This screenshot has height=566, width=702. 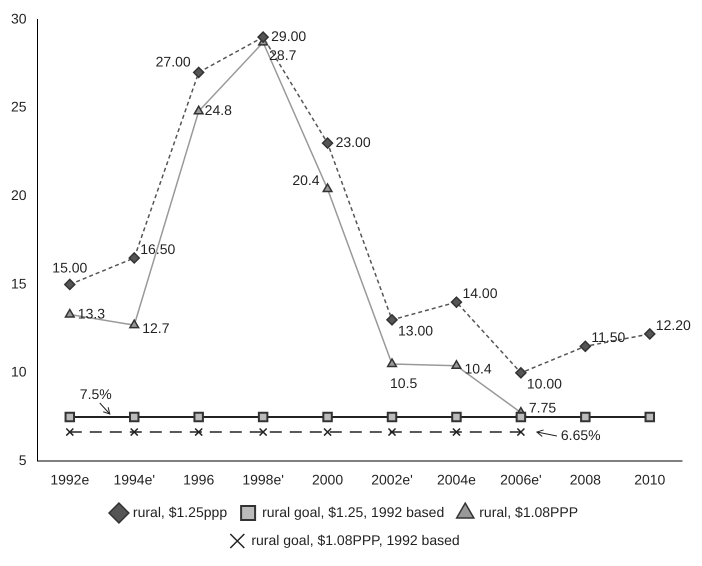 I want to click on x-tick-label: 2010, so click(x=650, y=479).